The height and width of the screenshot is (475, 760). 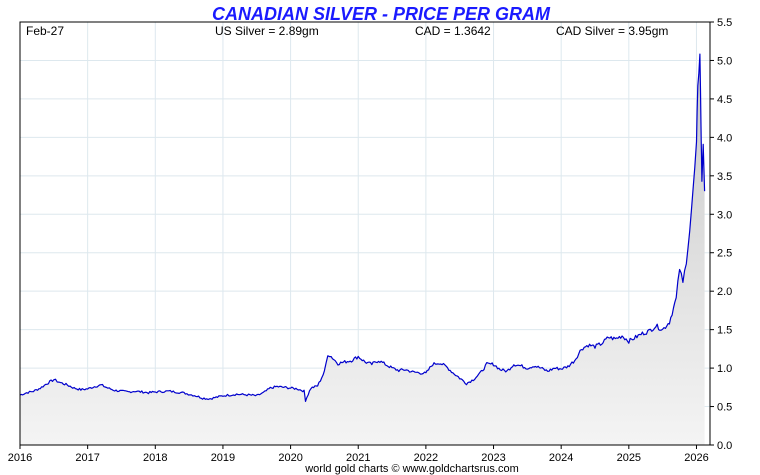 I want to click on y-axis: 0.0 0.5 1.0 1.5 2.0 2.5 3.0 3.5 4.0 4.5 5.0 5.5, so click(x=721, y=234).